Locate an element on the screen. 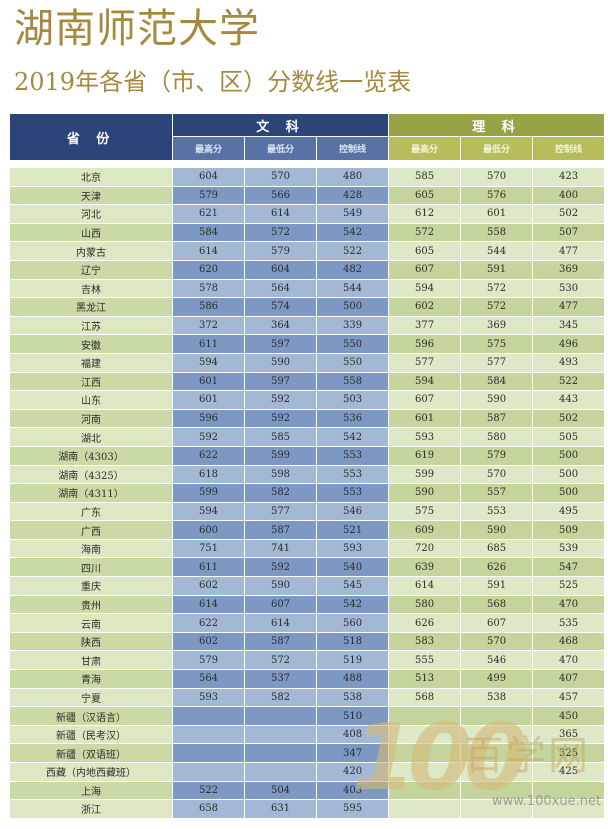 Image resolution: width=608 pixels, height=829 pixels. wen-min-cell: 564 is located at coordinates (280, 288).